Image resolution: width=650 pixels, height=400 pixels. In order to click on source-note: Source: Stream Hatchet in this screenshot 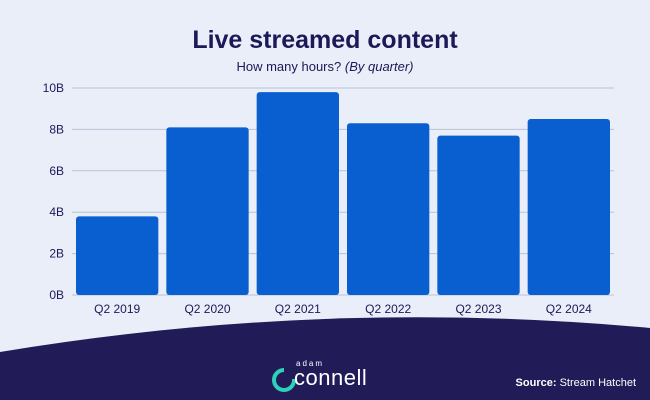, I will do `click(576, 383)`.